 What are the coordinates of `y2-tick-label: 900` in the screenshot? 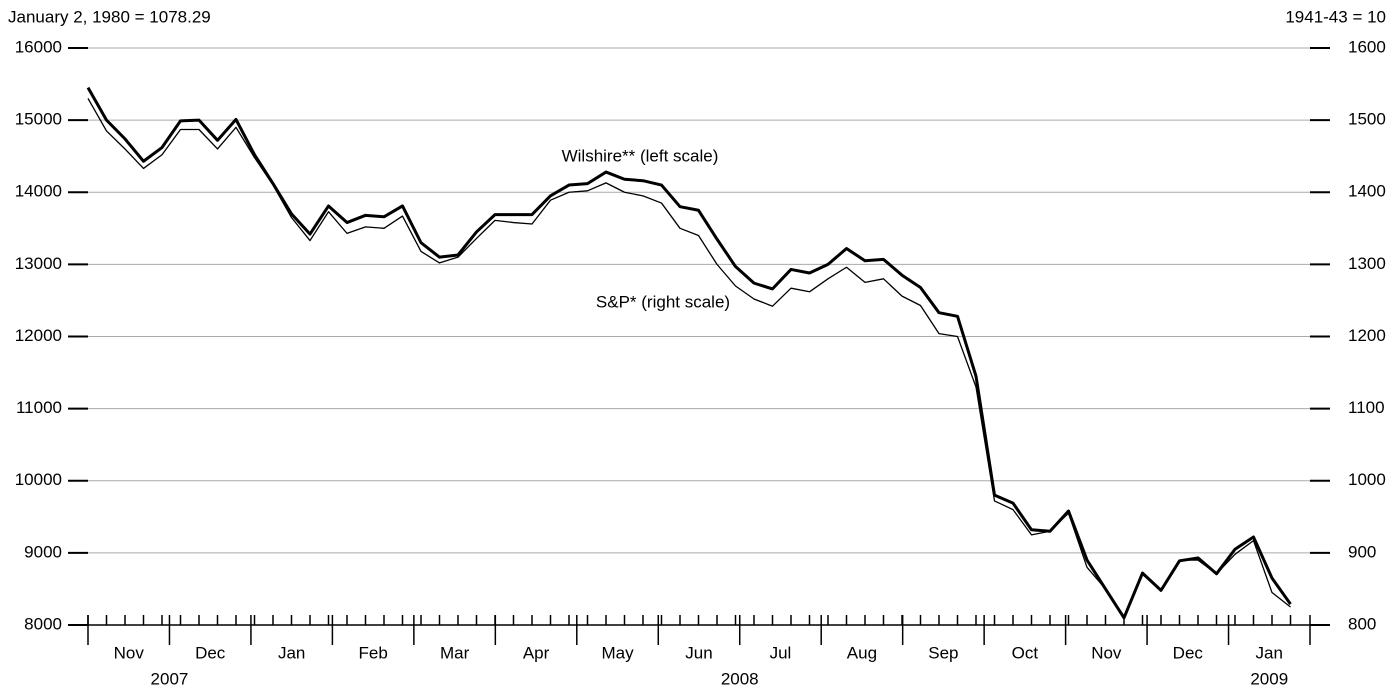 It's located at (1362, 551).